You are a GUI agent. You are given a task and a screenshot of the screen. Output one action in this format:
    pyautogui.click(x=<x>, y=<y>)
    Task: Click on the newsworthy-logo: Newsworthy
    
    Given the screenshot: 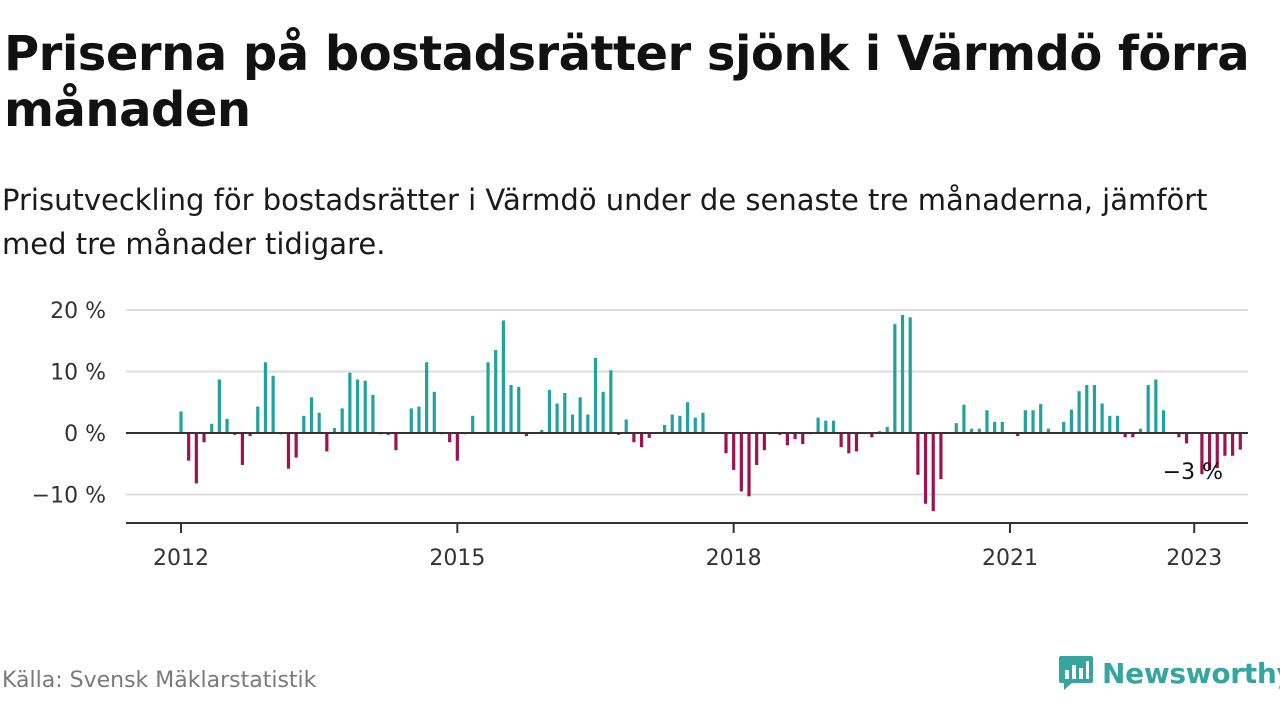 What is the action you would take?
    pyautogui.click(x=1169, y=673)
    